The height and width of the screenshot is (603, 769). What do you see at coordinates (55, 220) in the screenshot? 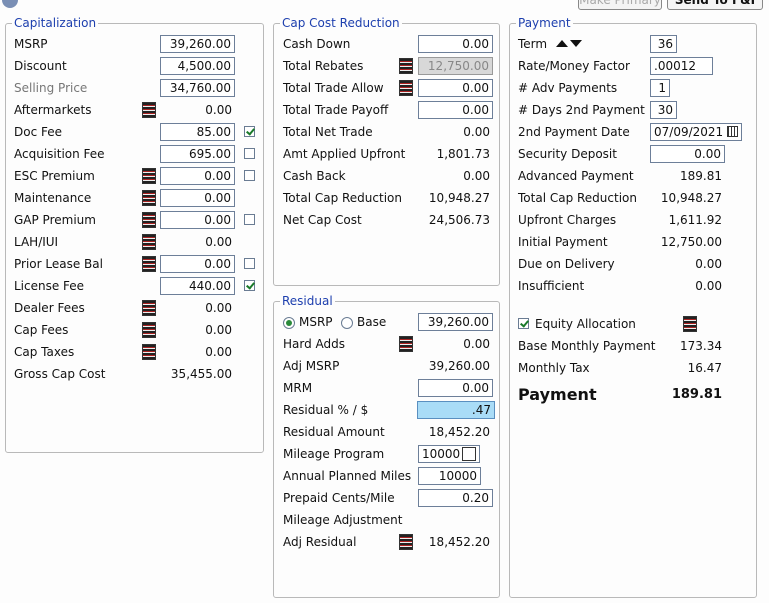
I see `field-label: GAP Premium` at bounding box center [55, 220].